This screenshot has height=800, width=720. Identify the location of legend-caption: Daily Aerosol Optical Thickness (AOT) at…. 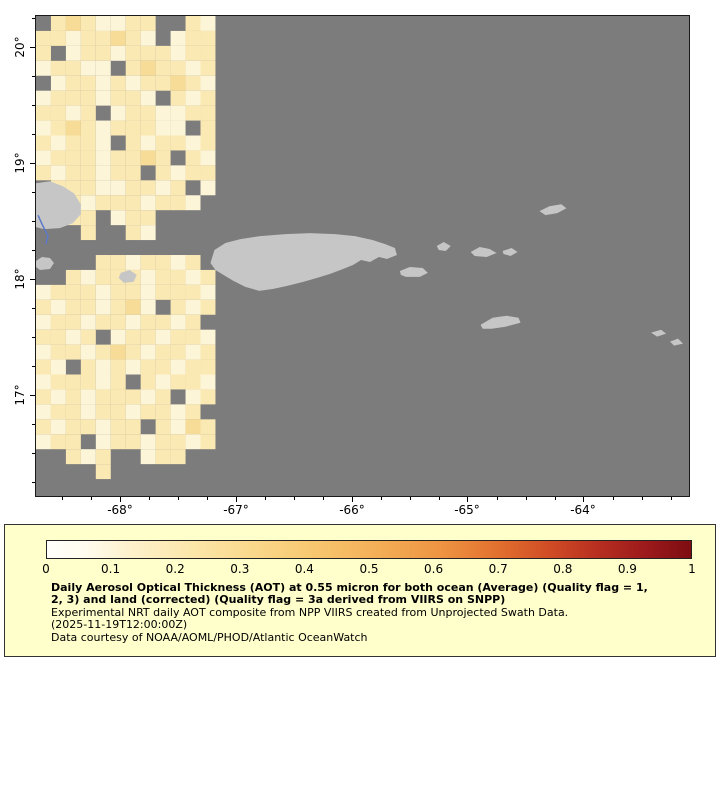
(349, 612).